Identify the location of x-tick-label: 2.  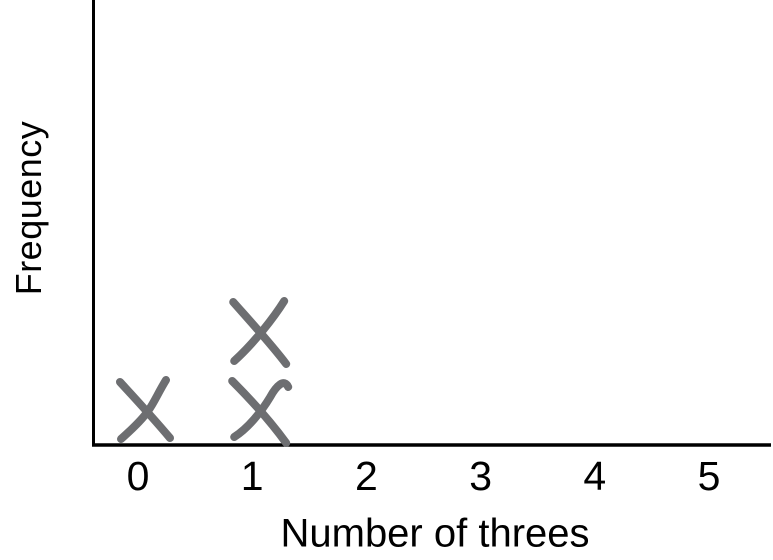
(366, 476).